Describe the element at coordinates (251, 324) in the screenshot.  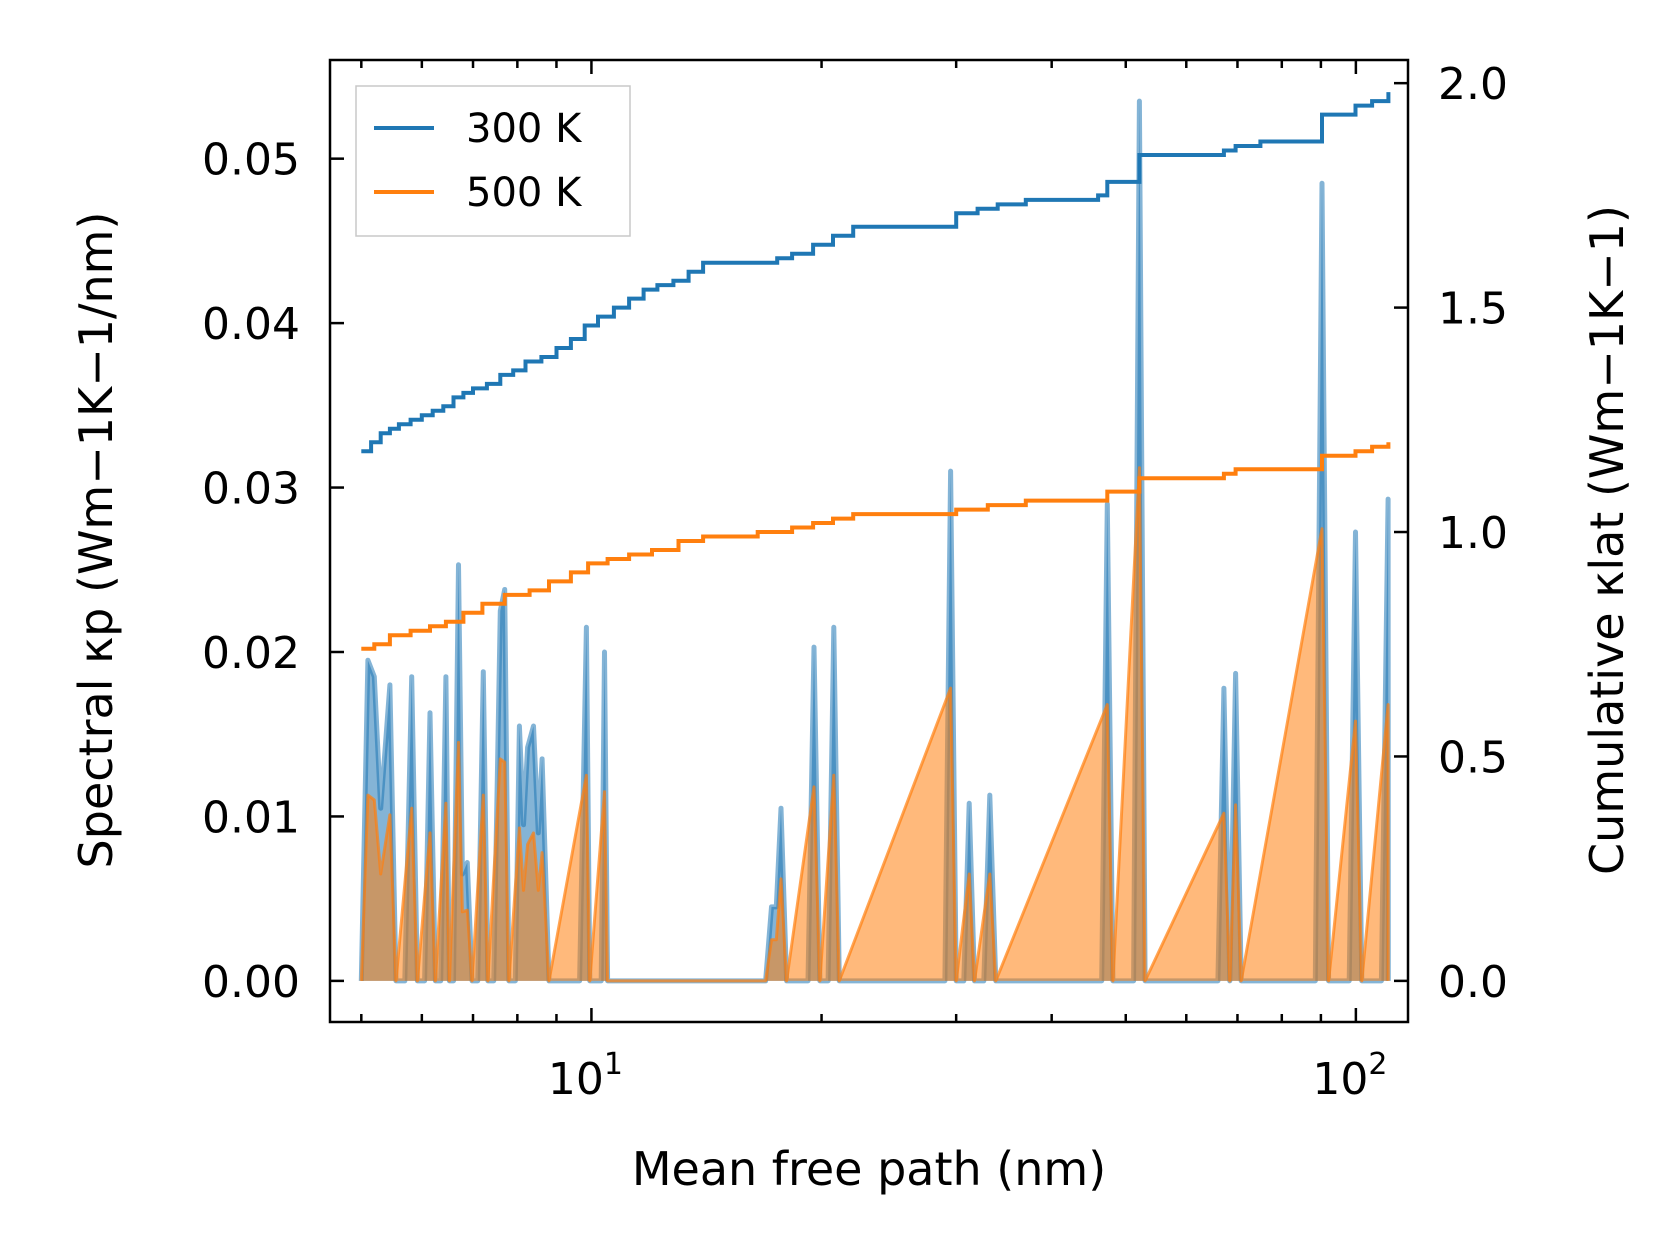
I see `y-left-tick-label: 0.04` at that location.